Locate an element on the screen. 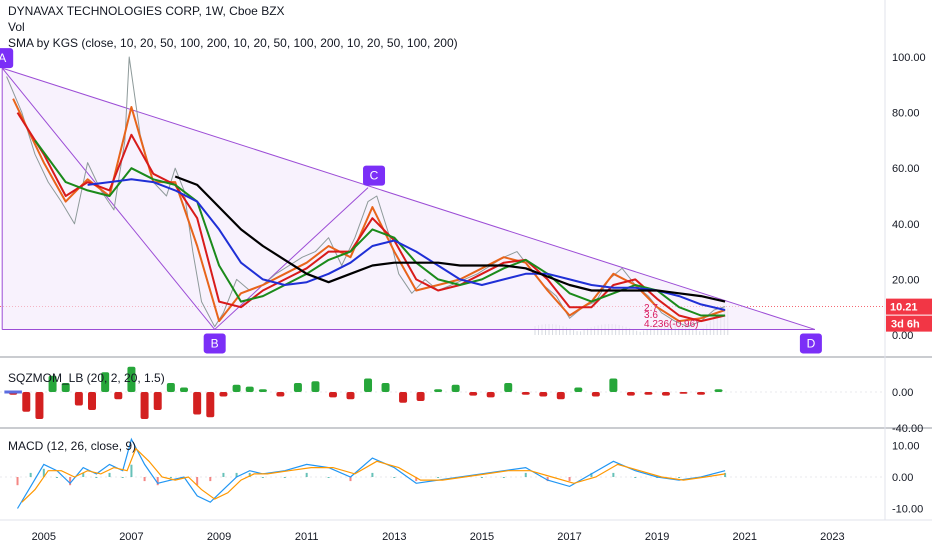  signal-line is located at coordinates (373, 475).